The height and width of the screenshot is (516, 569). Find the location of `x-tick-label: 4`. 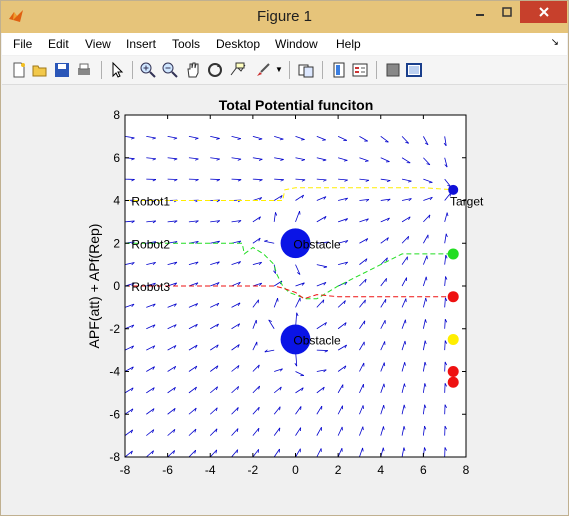

x-tick-label: 4 is located at coordinates (380, 470).